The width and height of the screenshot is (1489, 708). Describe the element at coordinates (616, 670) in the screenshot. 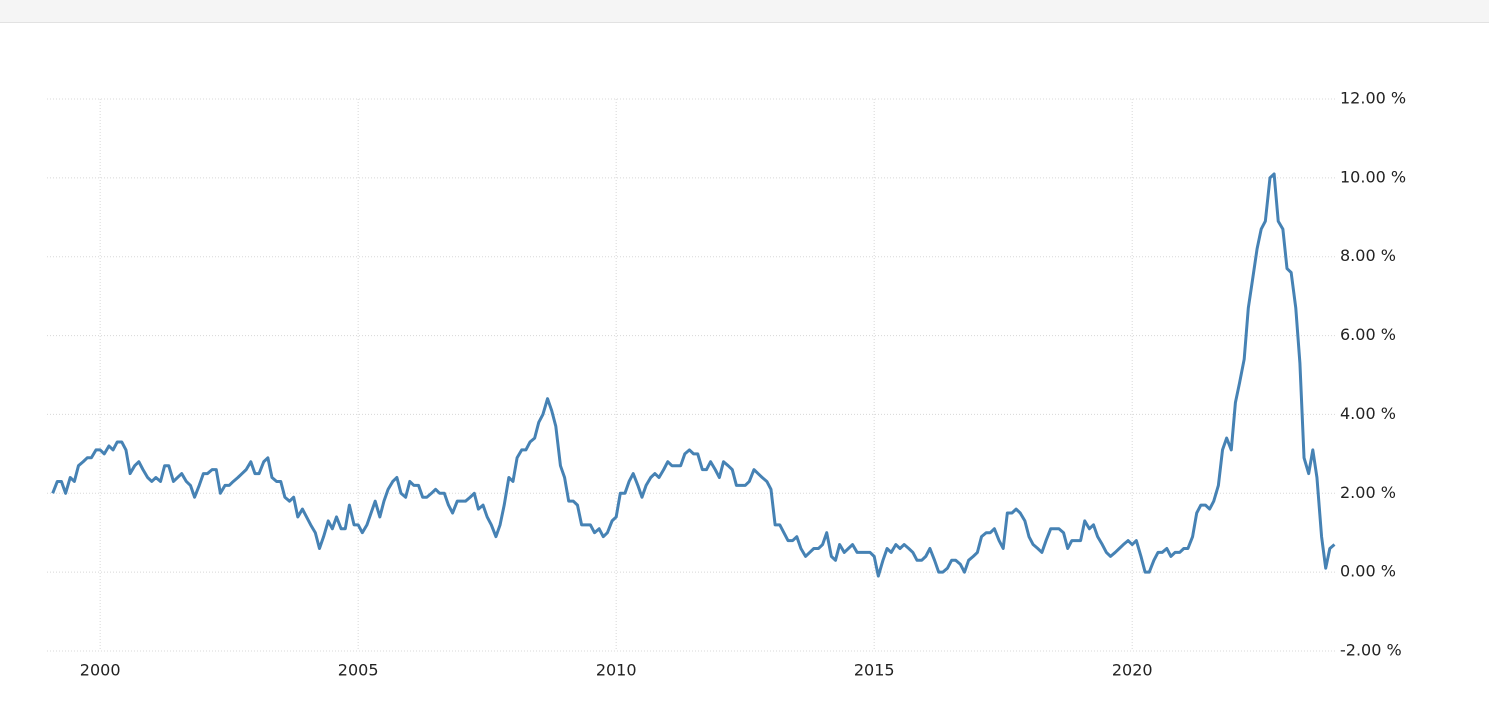

I see `x-tick-label: 2010` at that location.